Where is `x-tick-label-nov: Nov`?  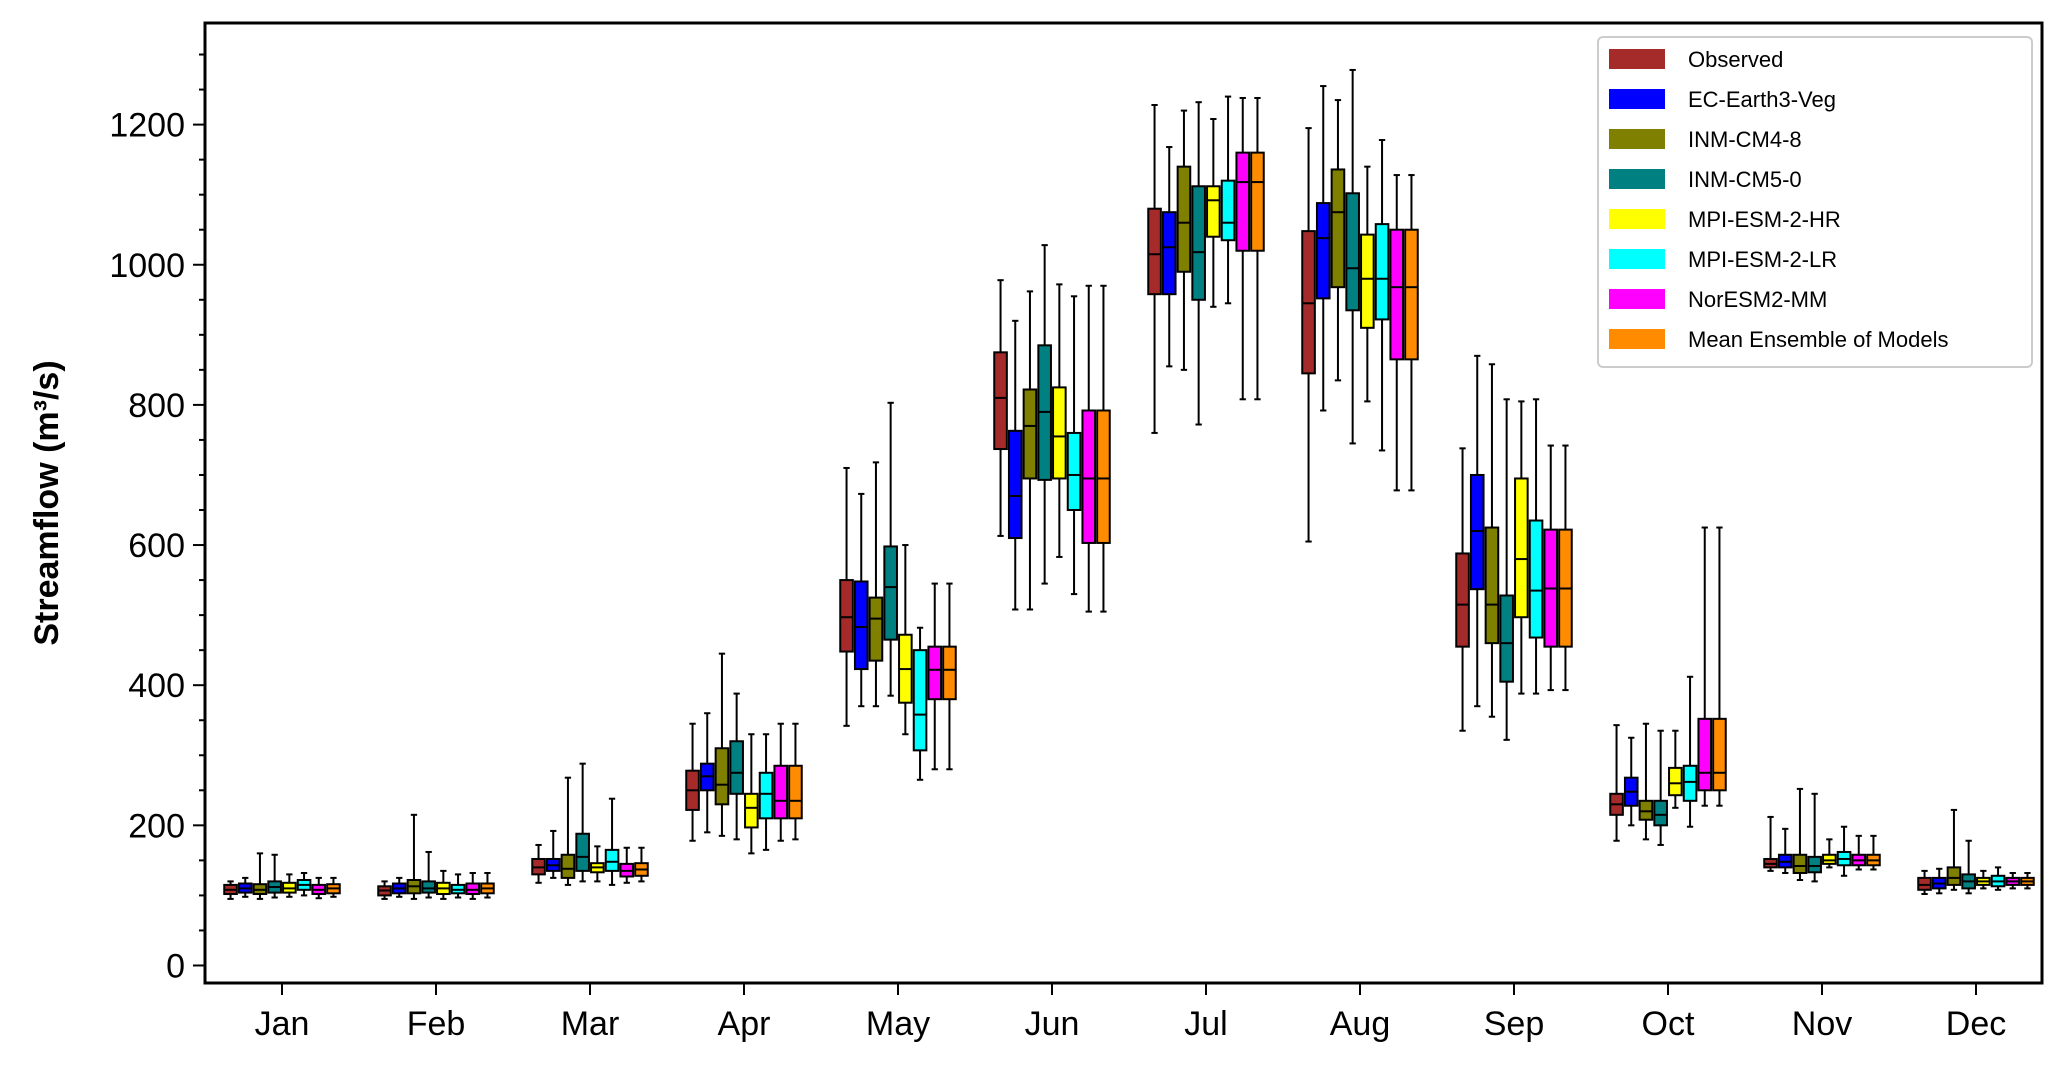
x-tick-label-nov: Nov is located at coordinates (1822, 1024).